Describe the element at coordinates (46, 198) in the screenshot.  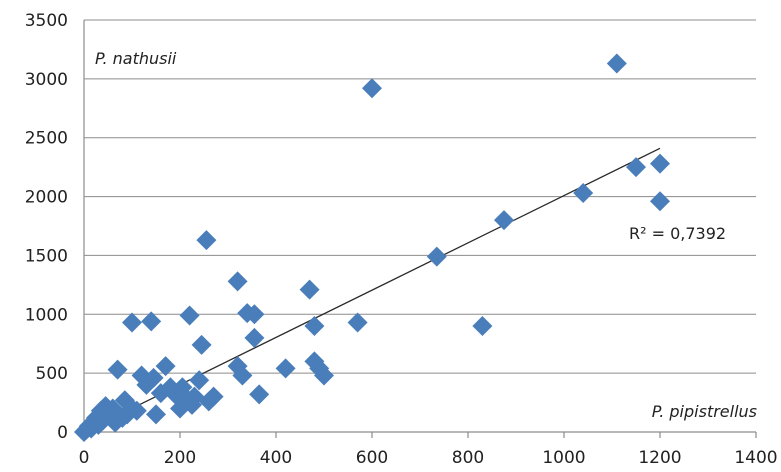
I see `y-tick-label: 2000` at that location.